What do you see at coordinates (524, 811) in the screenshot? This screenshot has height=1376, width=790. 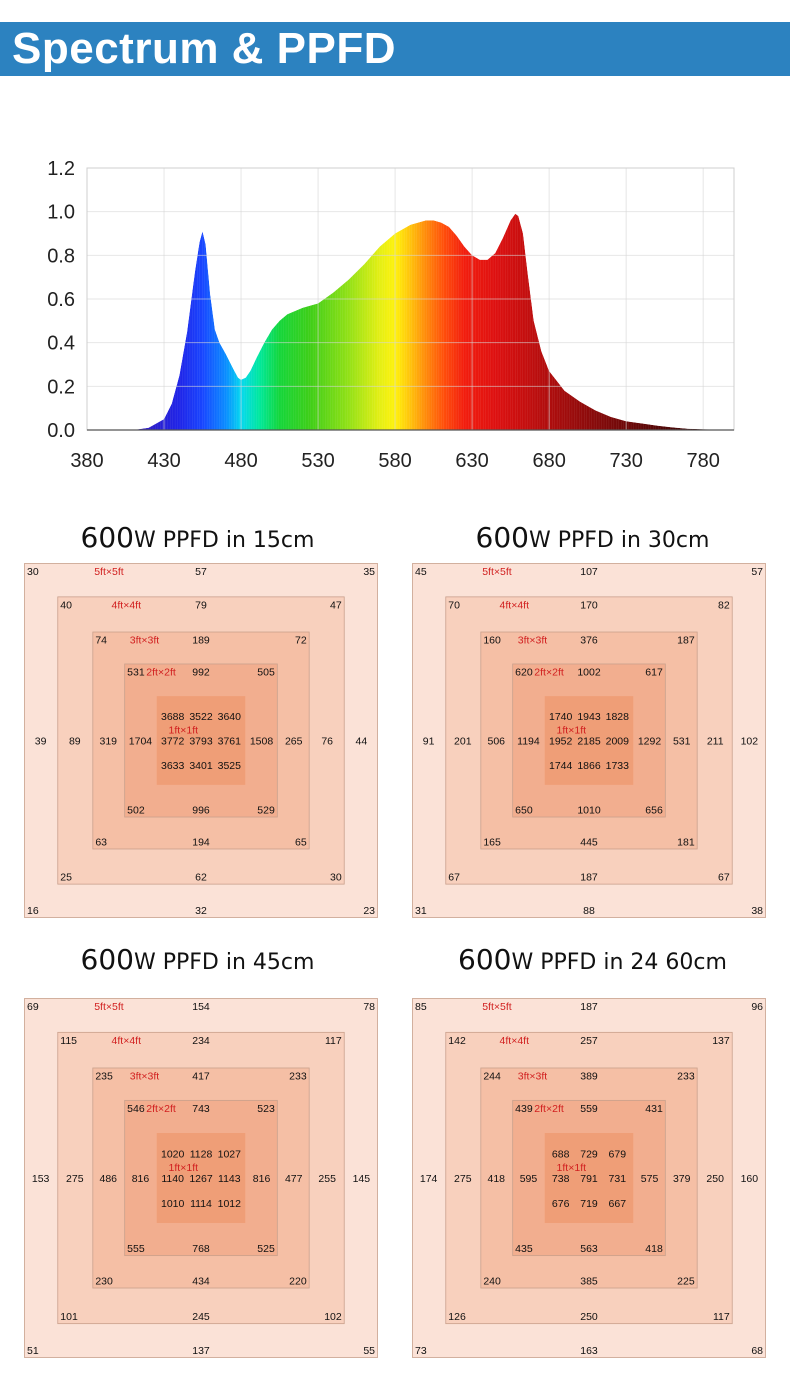 I see `corner-value: 650` at bounding box center [524, 811].